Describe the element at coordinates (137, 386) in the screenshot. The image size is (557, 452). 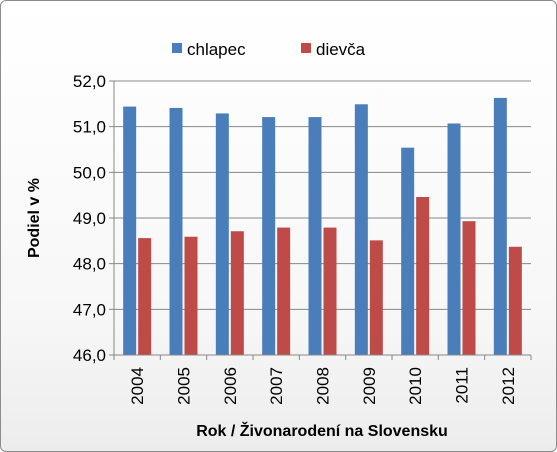
I see `x-tick-label: 2004` at that location.